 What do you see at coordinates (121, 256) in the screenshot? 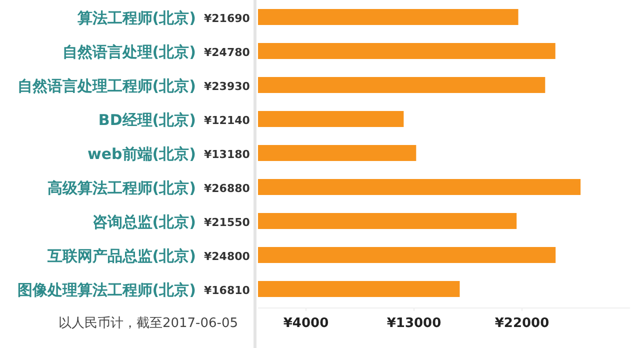
I see `category-label: 互联网产品总监(北京)` at bounding box center [121, 256].